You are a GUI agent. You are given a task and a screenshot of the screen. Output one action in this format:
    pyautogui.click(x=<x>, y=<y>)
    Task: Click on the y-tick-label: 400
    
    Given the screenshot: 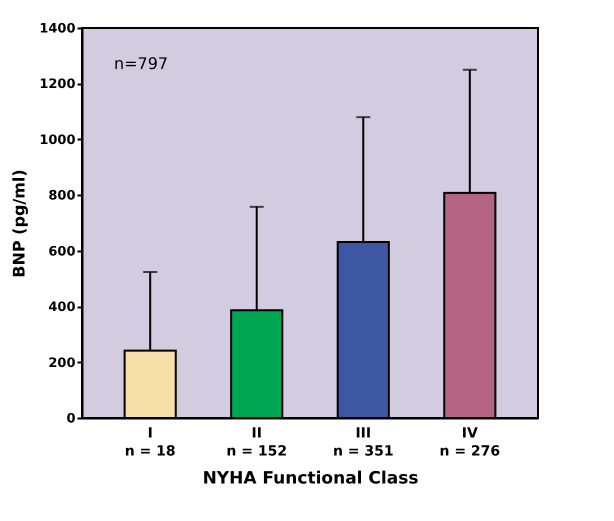 What is the action you would take?
    pyautogui.click(x=62, y=308)
    